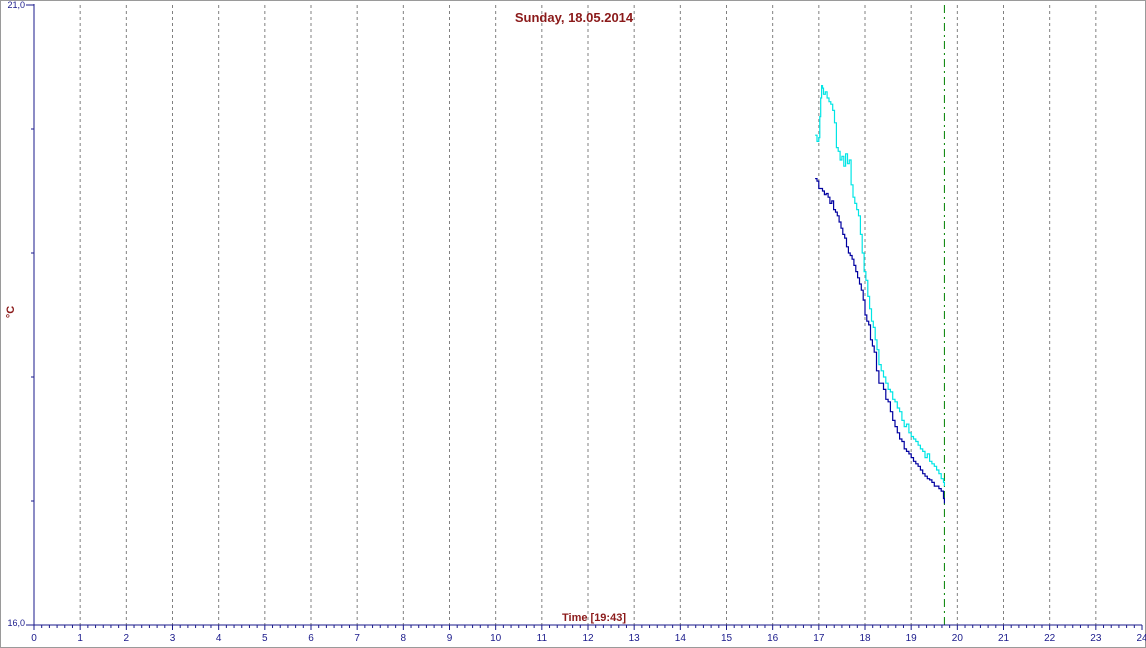 Image resolution: width=1146 pixels, height=648 pixels. What do you see at coordinates (958, 638) in the screenshot?
I see `x-tick-label: 20` at bounding box center [958, 638].